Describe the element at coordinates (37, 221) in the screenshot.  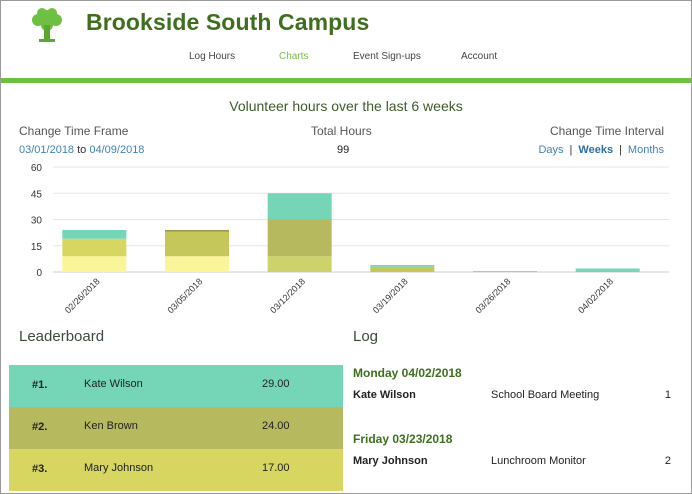
I see `y-tick-label: 30` at that location.